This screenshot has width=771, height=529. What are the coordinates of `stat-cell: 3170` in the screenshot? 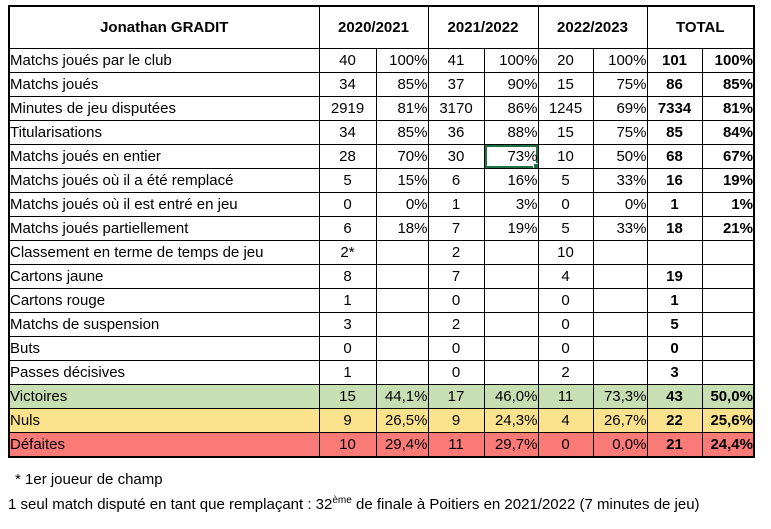 It's located at (456, 108).